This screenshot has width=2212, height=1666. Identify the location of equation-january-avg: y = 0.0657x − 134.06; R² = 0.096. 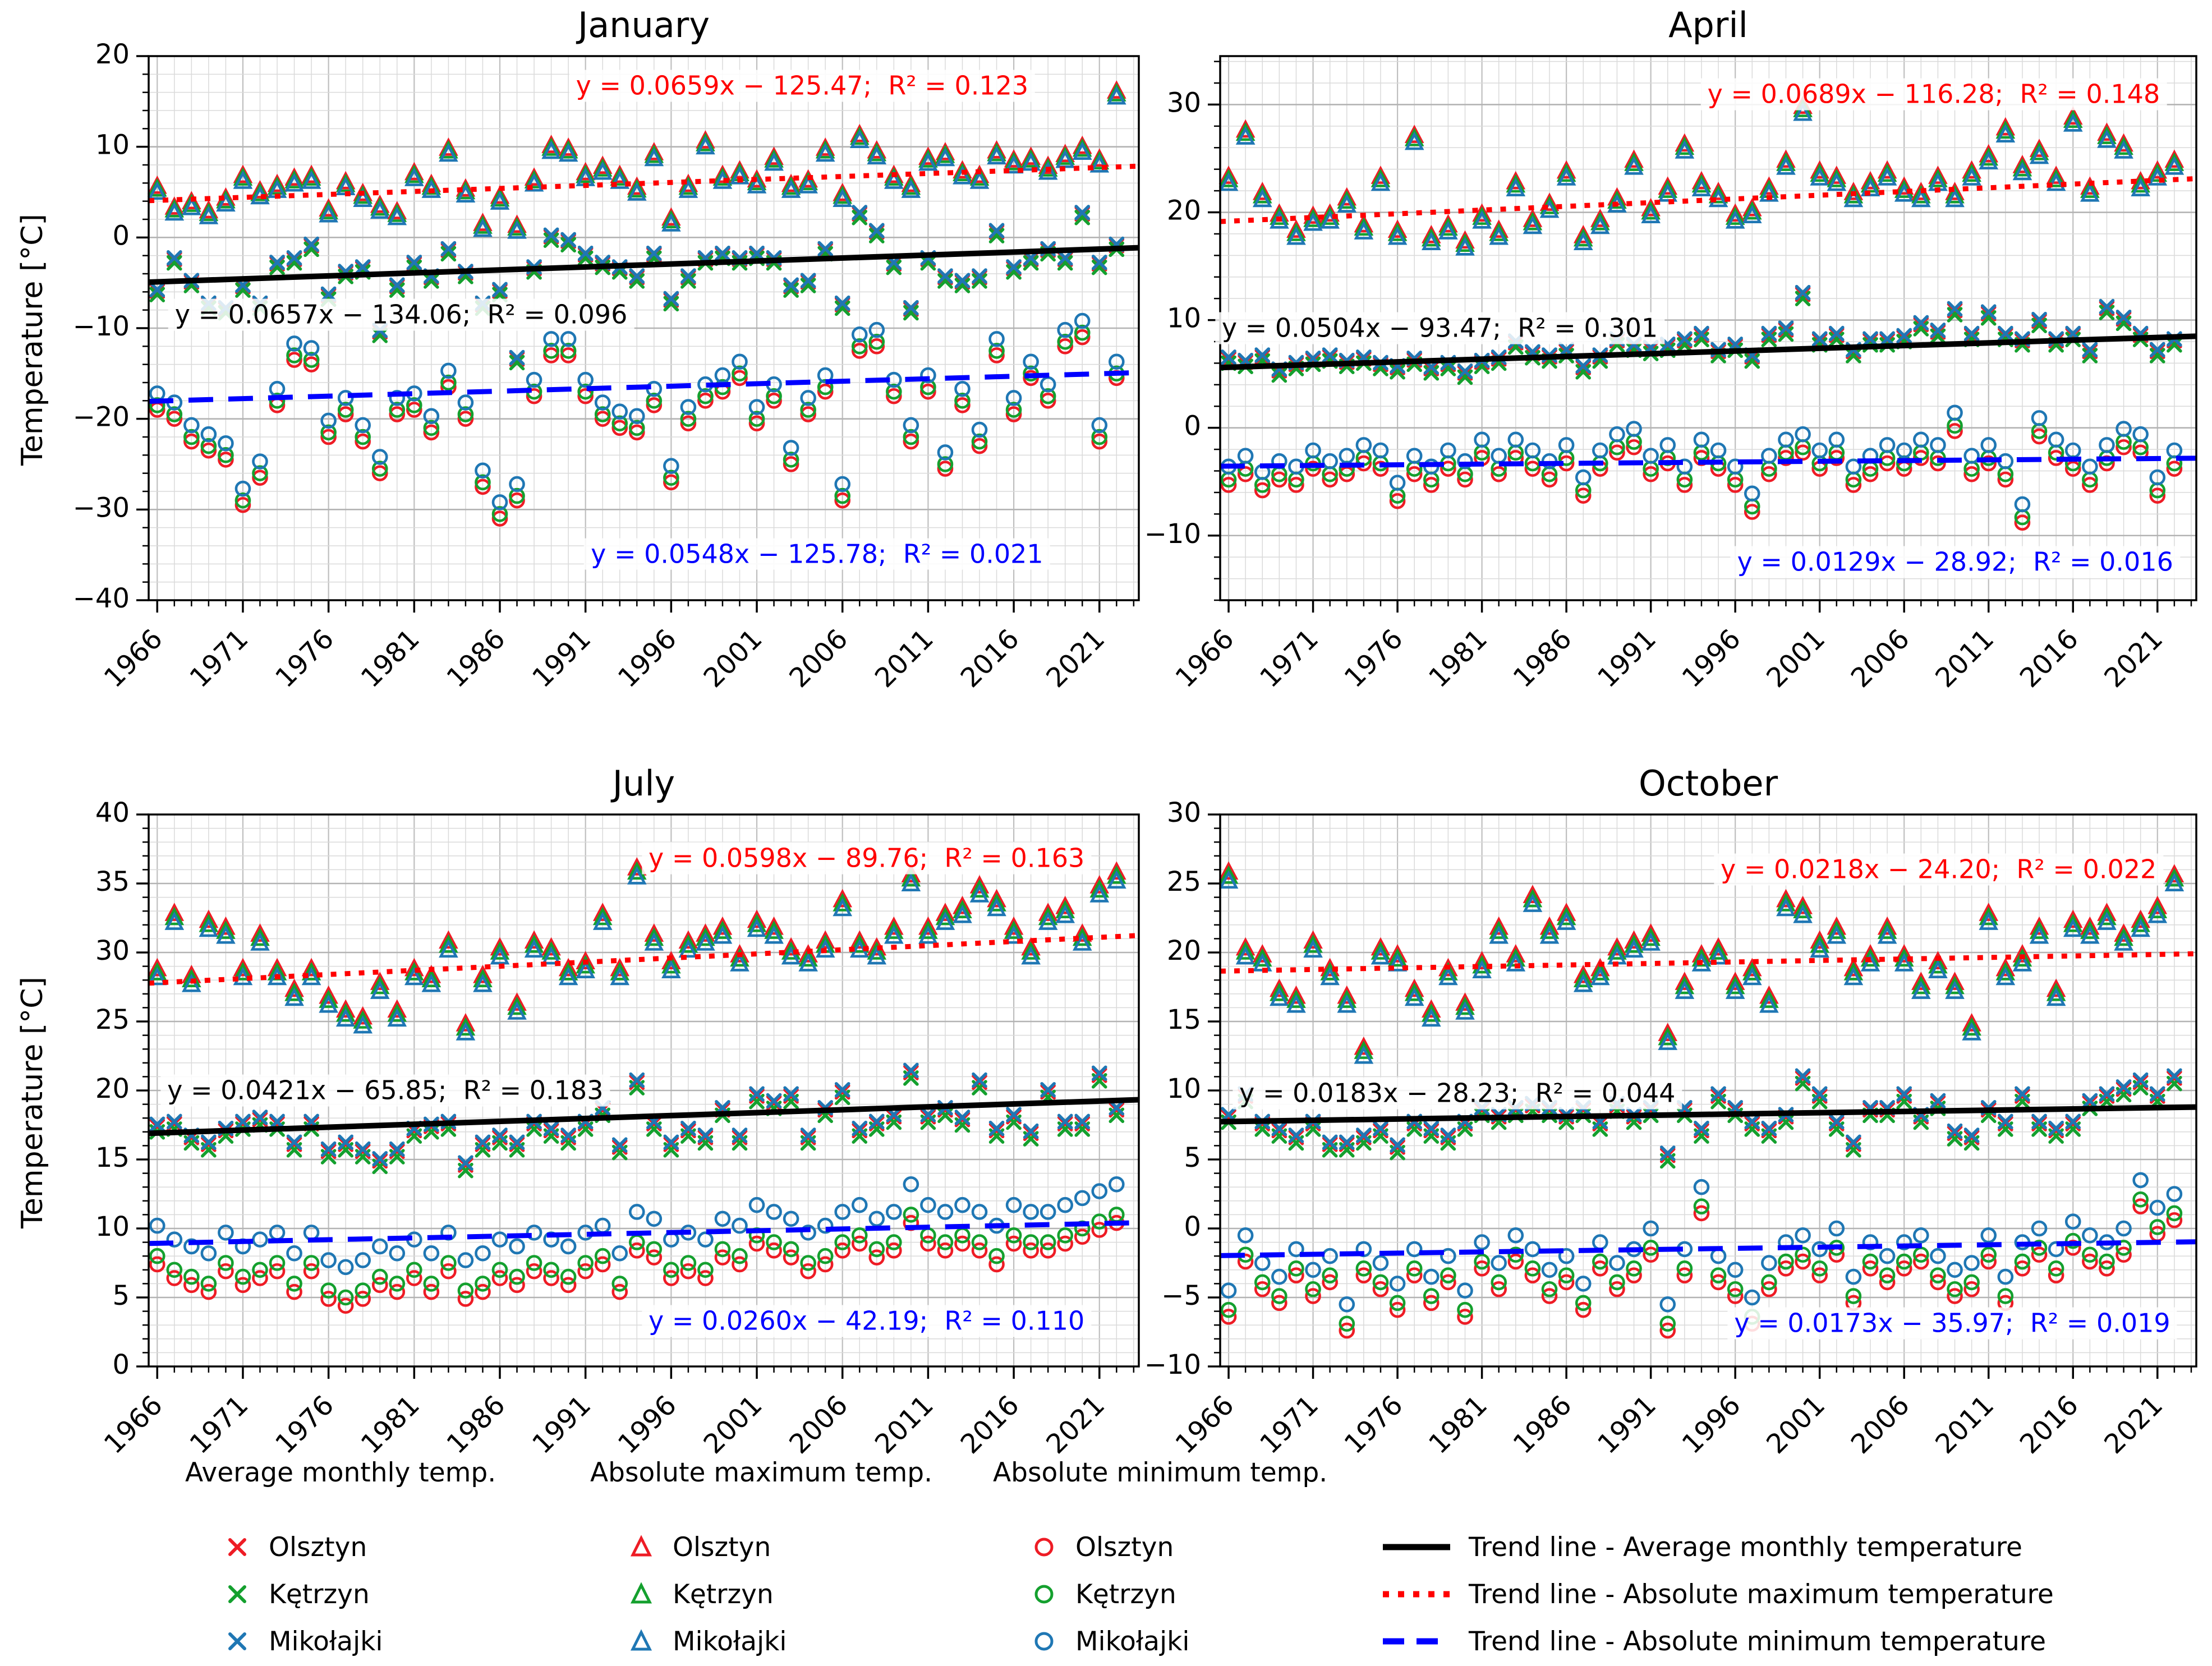
(401, 314).